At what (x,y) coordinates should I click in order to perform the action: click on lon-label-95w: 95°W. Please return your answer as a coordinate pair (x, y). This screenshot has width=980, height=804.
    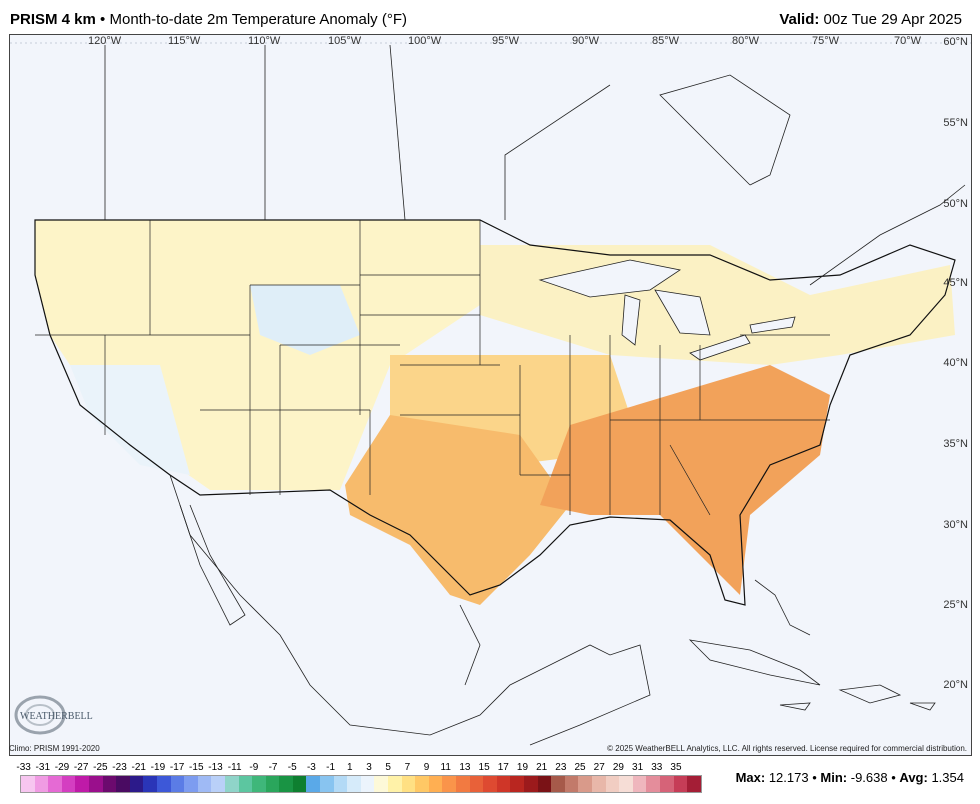
    Looking at the image, I should click on (506, 41).